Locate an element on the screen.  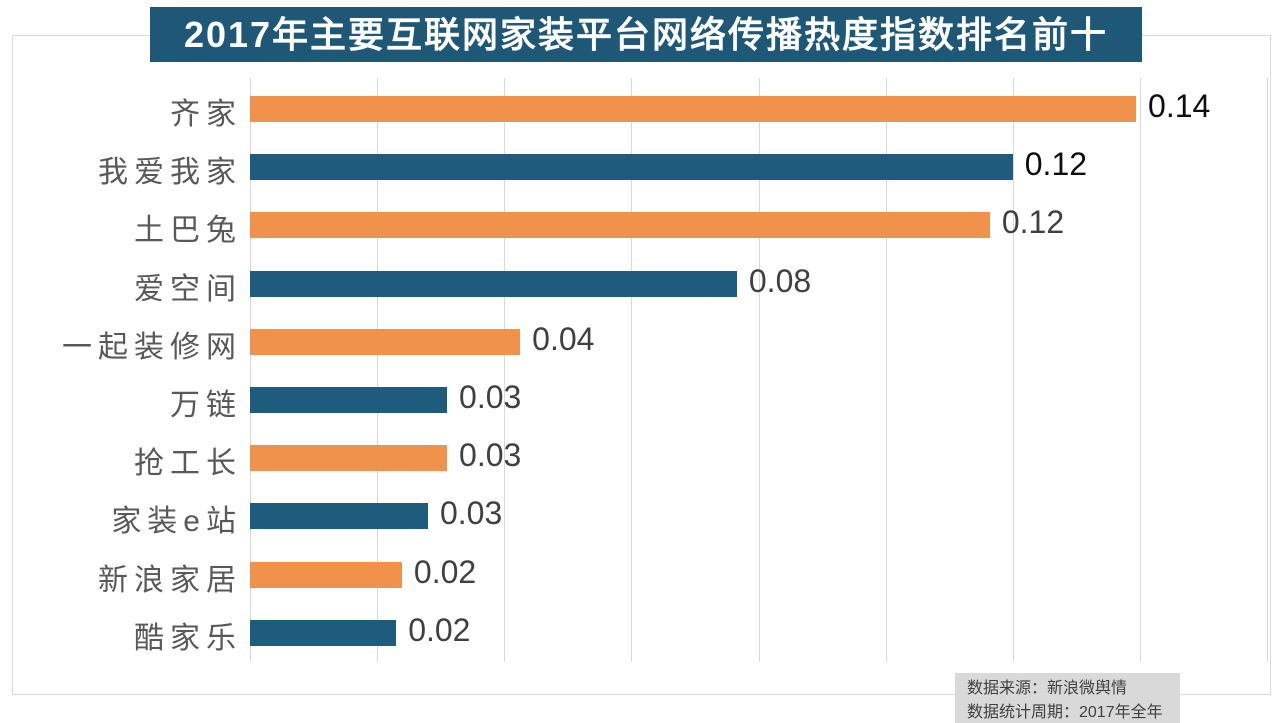
bar-value-label: 0.08 is located at coordinates (780, 280).